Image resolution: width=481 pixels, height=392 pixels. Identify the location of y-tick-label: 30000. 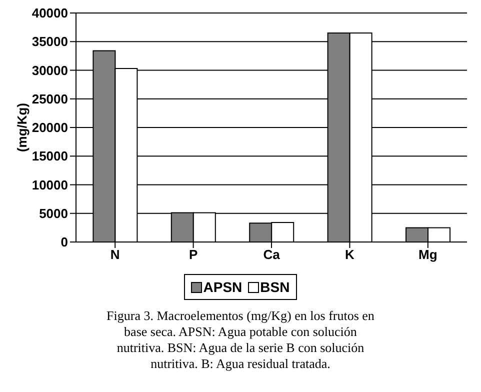
(50, 70).